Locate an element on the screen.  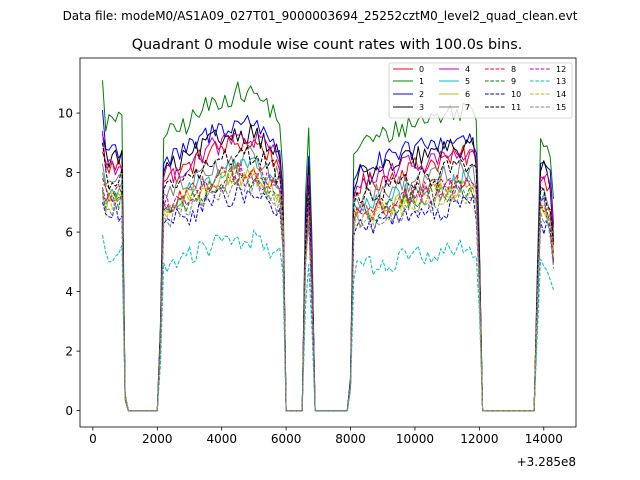
legend-label-0: 0 is located at coordinates (421, 69).